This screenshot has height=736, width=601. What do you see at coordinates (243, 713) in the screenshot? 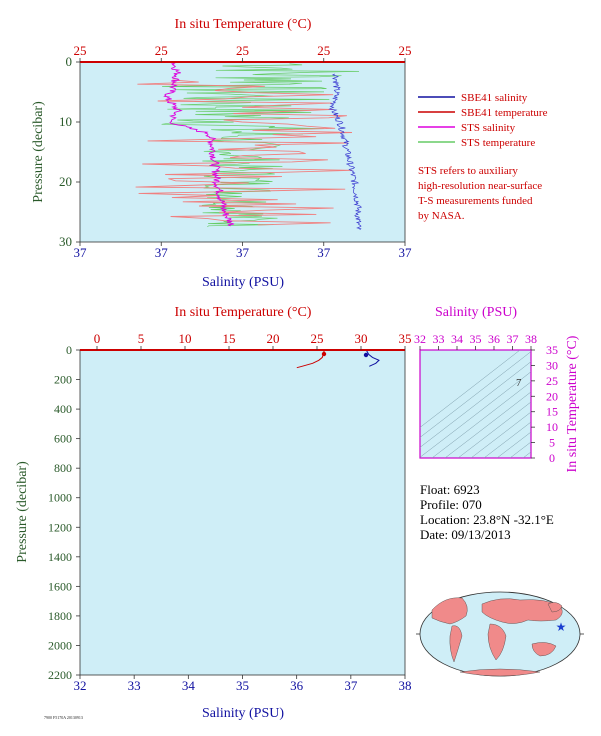
I see `bottom-panel-bottom-axis-title: Salinity (PSU)` at bounding box center [243, 713].